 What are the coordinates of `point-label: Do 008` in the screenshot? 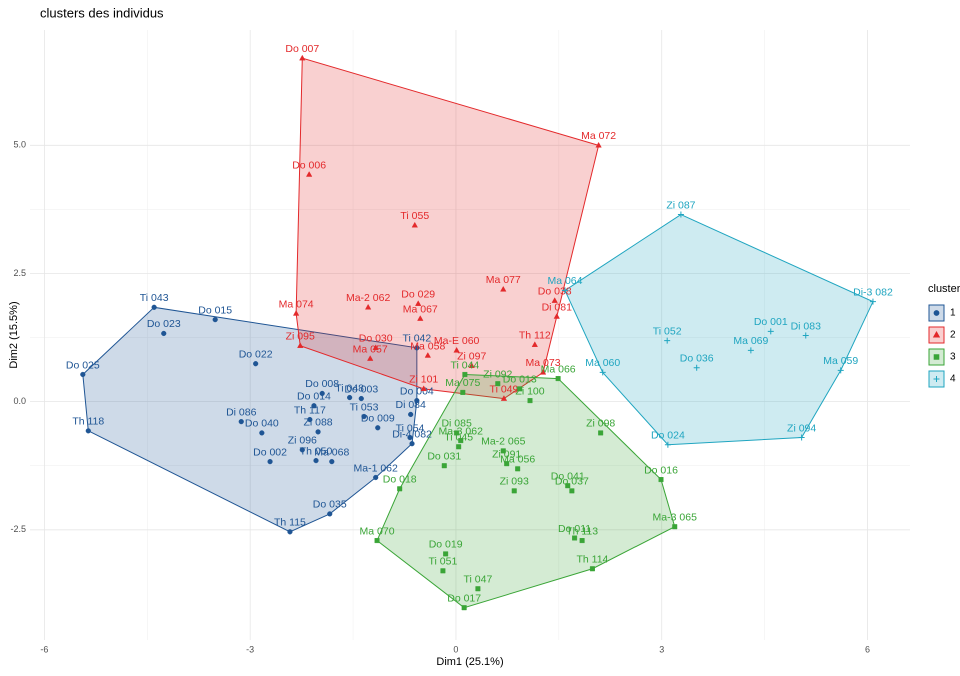 It's located at (322, 384).